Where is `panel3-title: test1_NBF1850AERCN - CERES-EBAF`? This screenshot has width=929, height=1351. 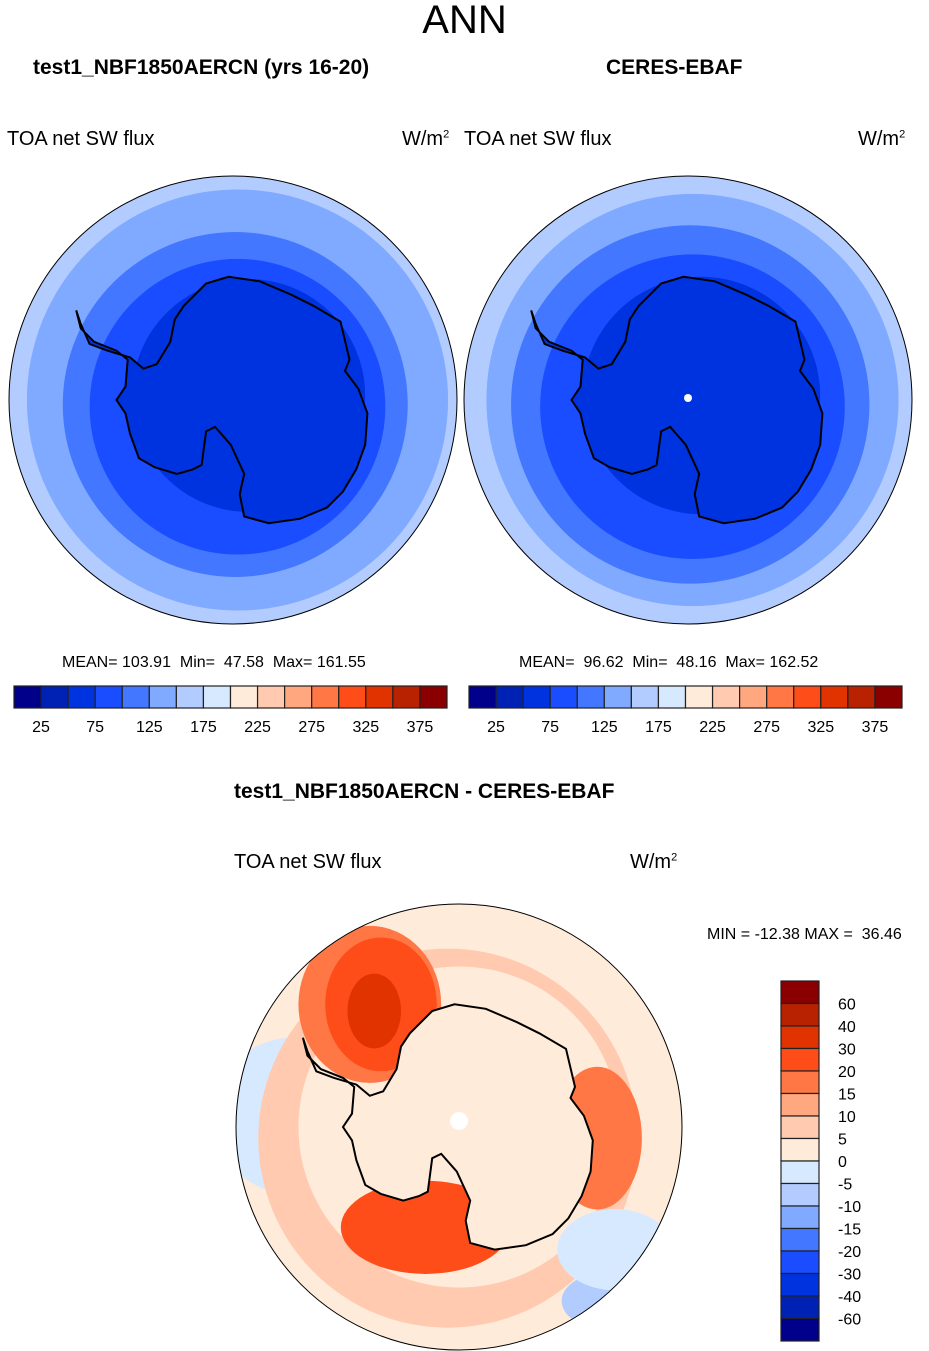 panel3-title: test1_NBF1850AERCN - CERES-EBAF is located at coordinates (424, 791).